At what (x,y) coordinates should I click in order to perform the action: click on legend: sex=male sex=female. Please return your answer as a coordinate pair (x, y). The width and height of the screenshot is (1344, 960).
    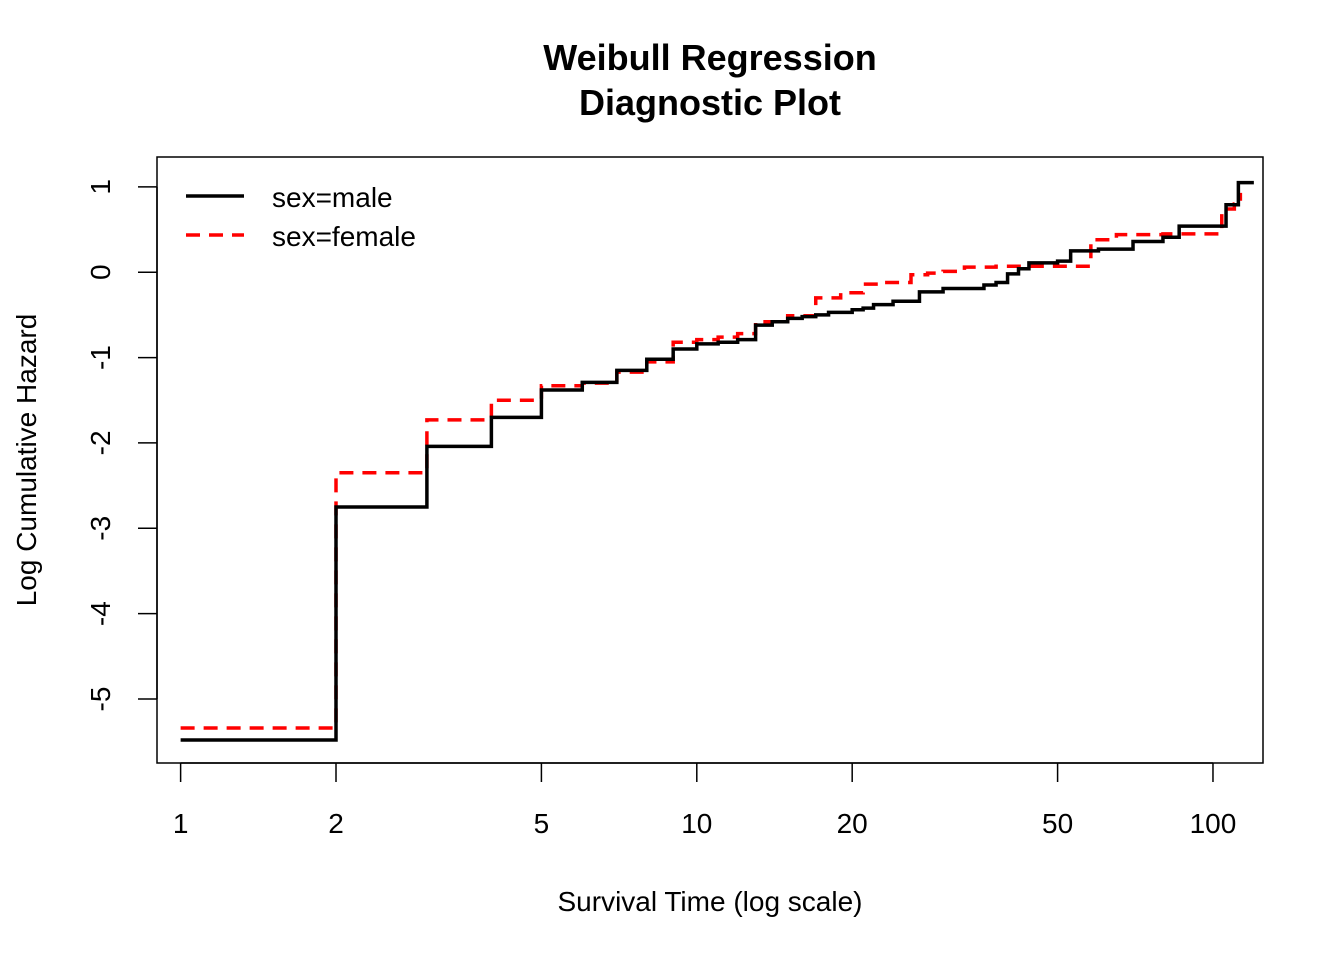
    Looking at the image, I should click on (301, 217).